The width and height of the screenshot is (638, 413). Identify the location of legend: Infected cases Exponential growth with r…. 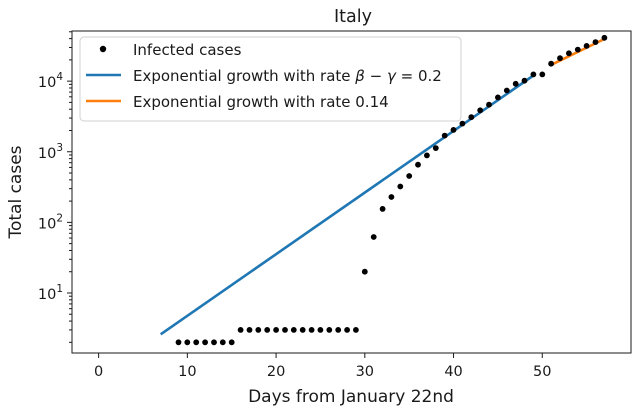
(270, 79).